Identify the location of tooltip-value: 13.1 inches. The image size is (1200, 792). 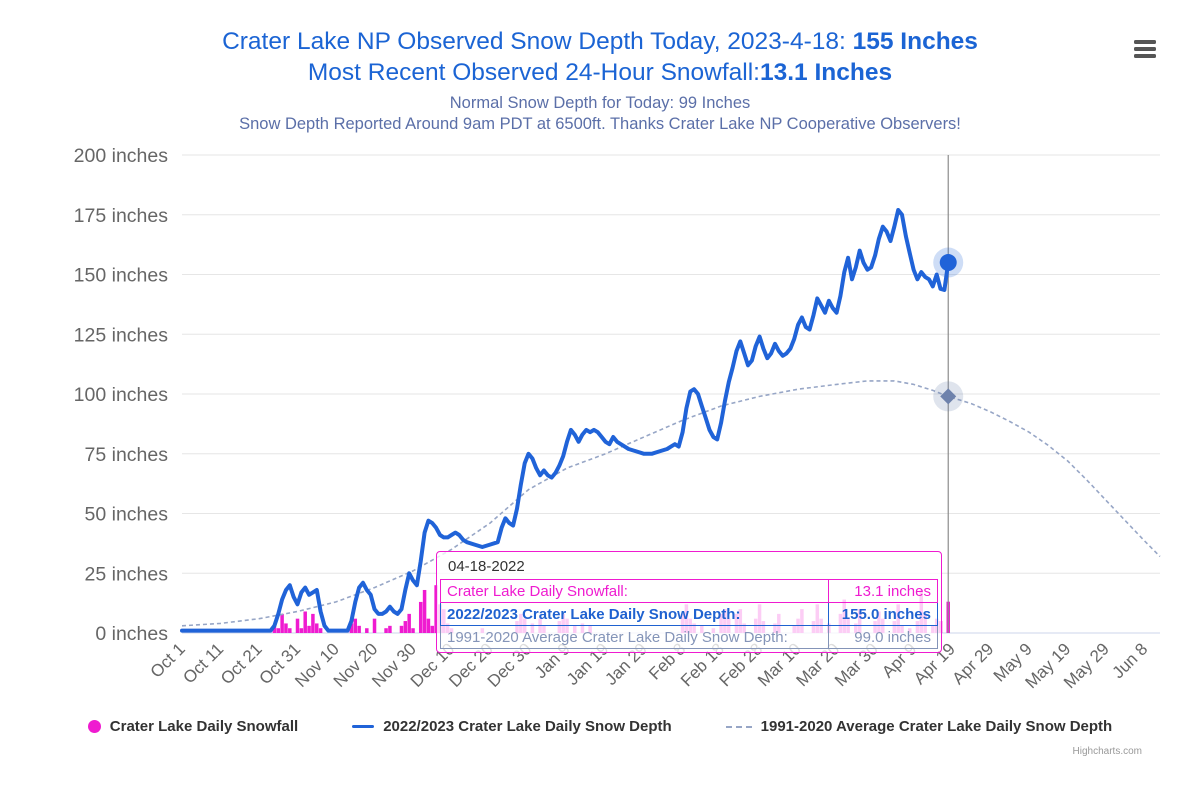
(883, 591).